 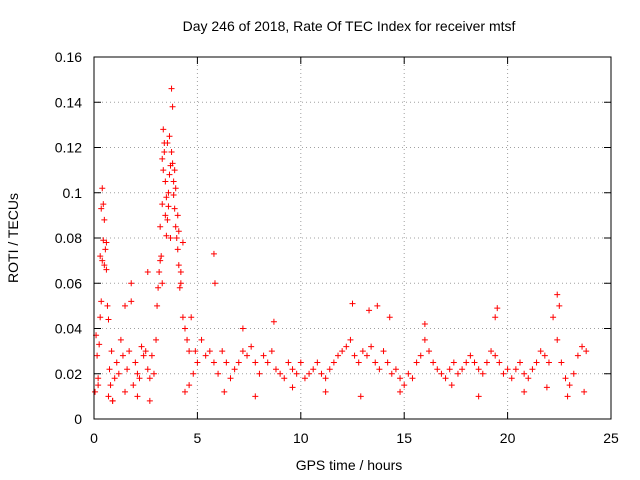 What do you see at coordinates (508, 438) in the screenshot?
I see `x-tick-label: 20` at bounding box center [508, 438].